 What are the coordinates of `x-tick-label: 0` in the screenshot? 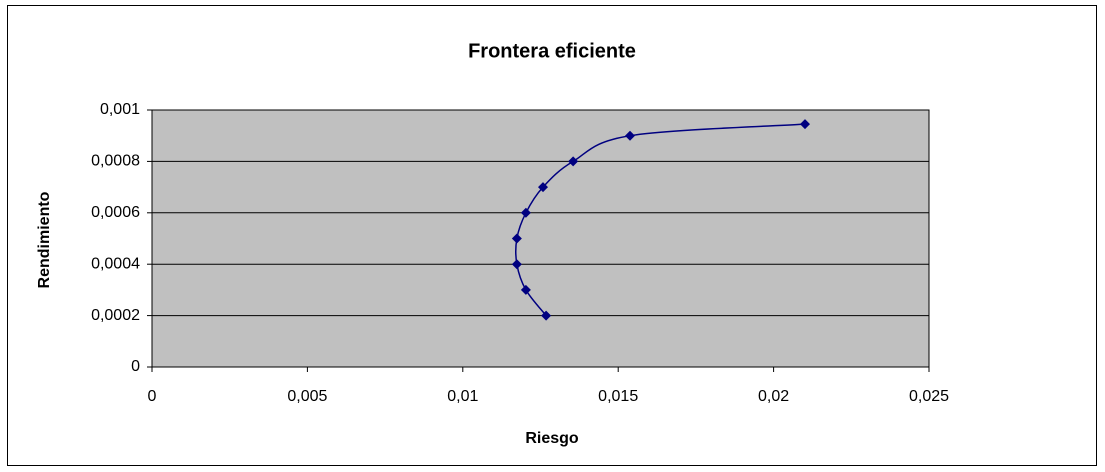 It's located at (152, 396).